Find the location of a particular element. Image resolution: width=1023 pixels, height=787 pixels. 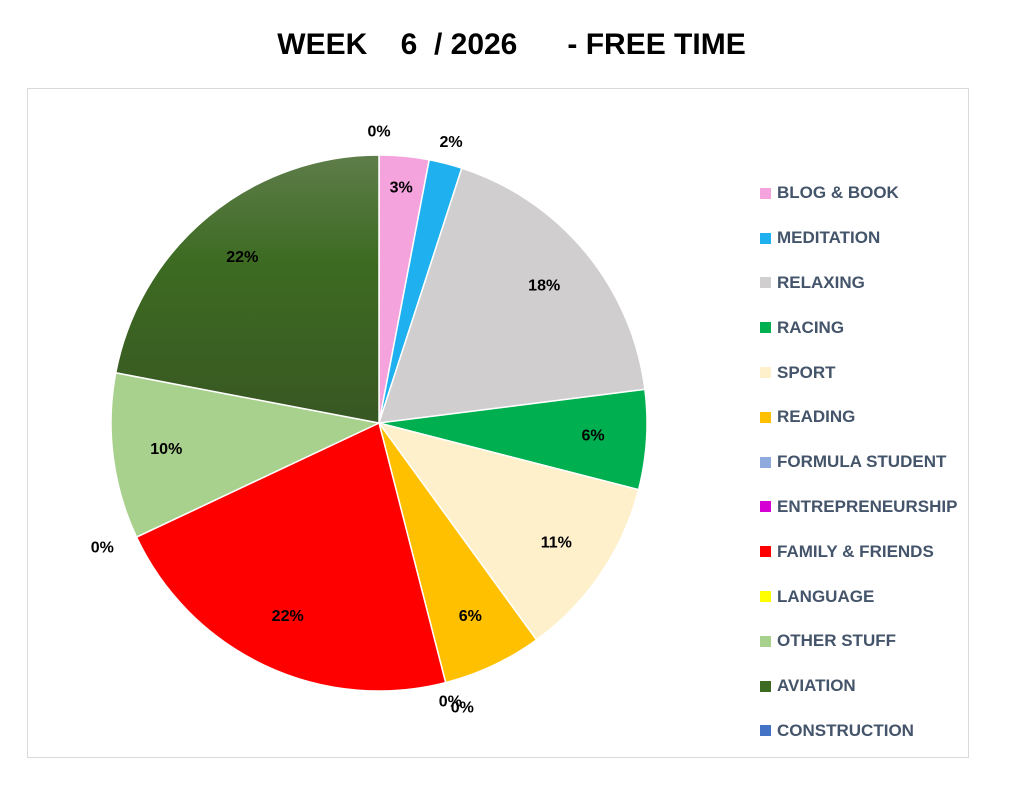

data-label-aviation: 22% is located at coordinates (242, 257).